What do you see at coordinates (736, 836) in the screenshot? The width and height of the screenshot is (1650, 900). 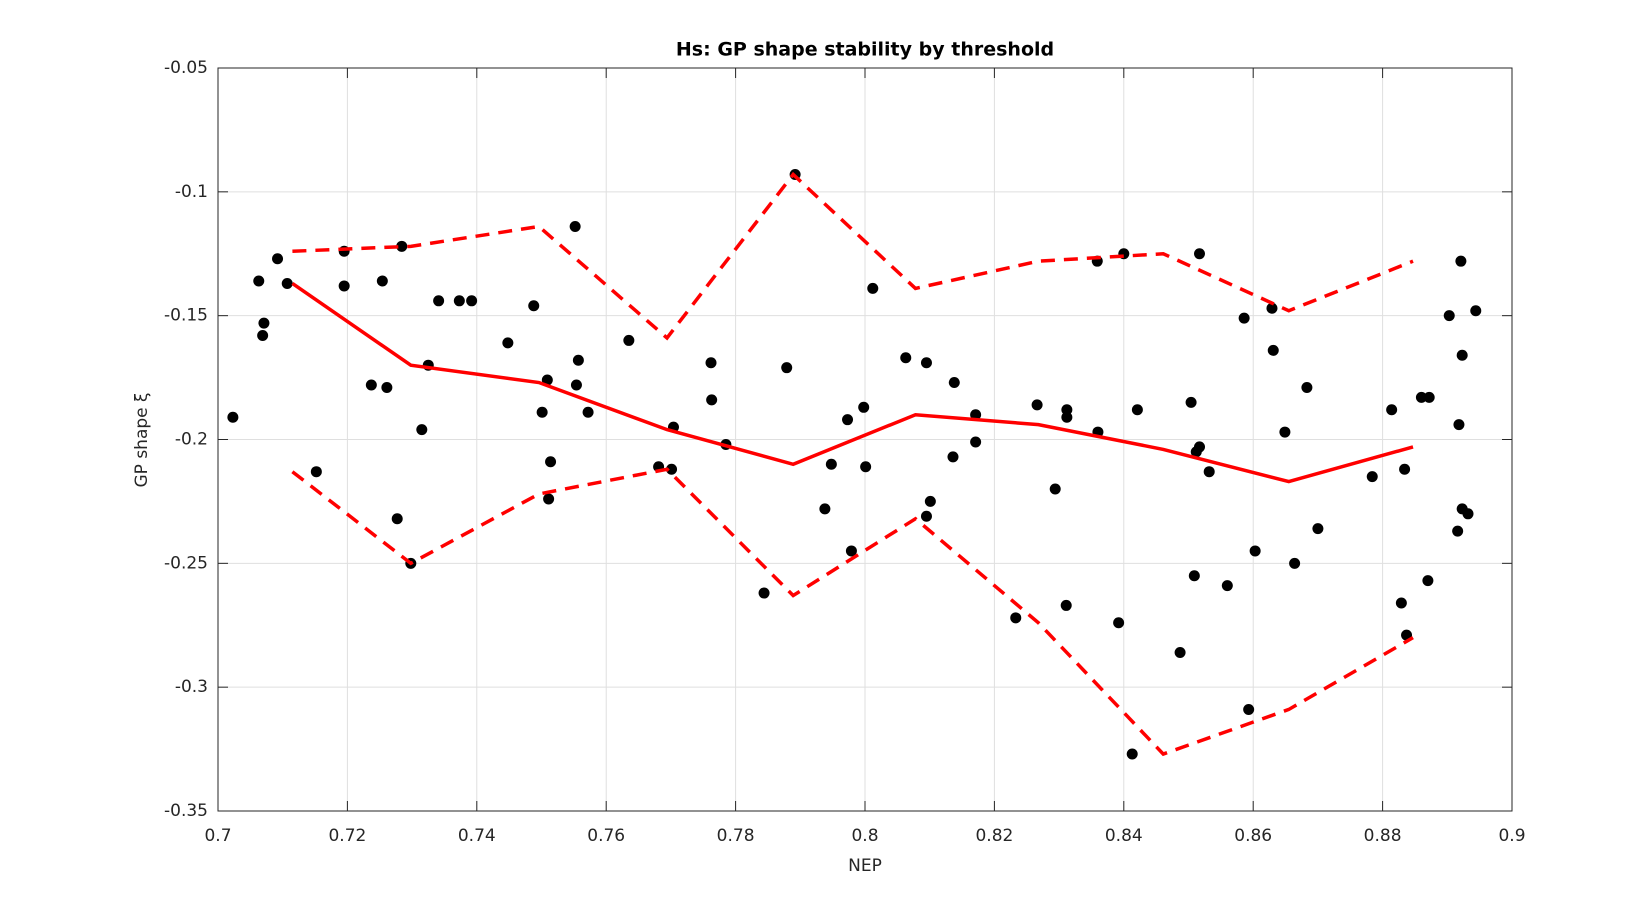 I see `x-tick-label: 0.78` at bounding box center [736, 836].